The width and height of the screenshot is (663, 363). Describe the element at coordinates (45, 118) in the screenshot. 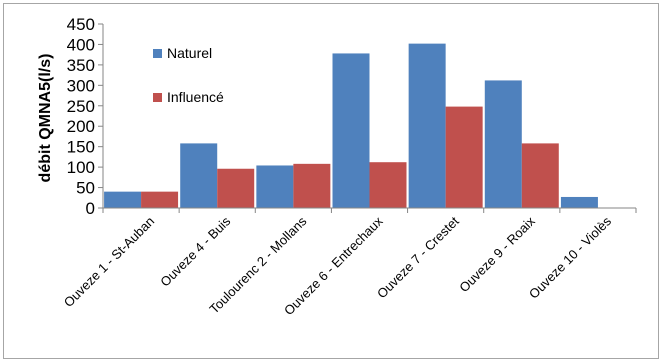

I see `y-axis-label: débit QMNA5(l/s)` at that location.